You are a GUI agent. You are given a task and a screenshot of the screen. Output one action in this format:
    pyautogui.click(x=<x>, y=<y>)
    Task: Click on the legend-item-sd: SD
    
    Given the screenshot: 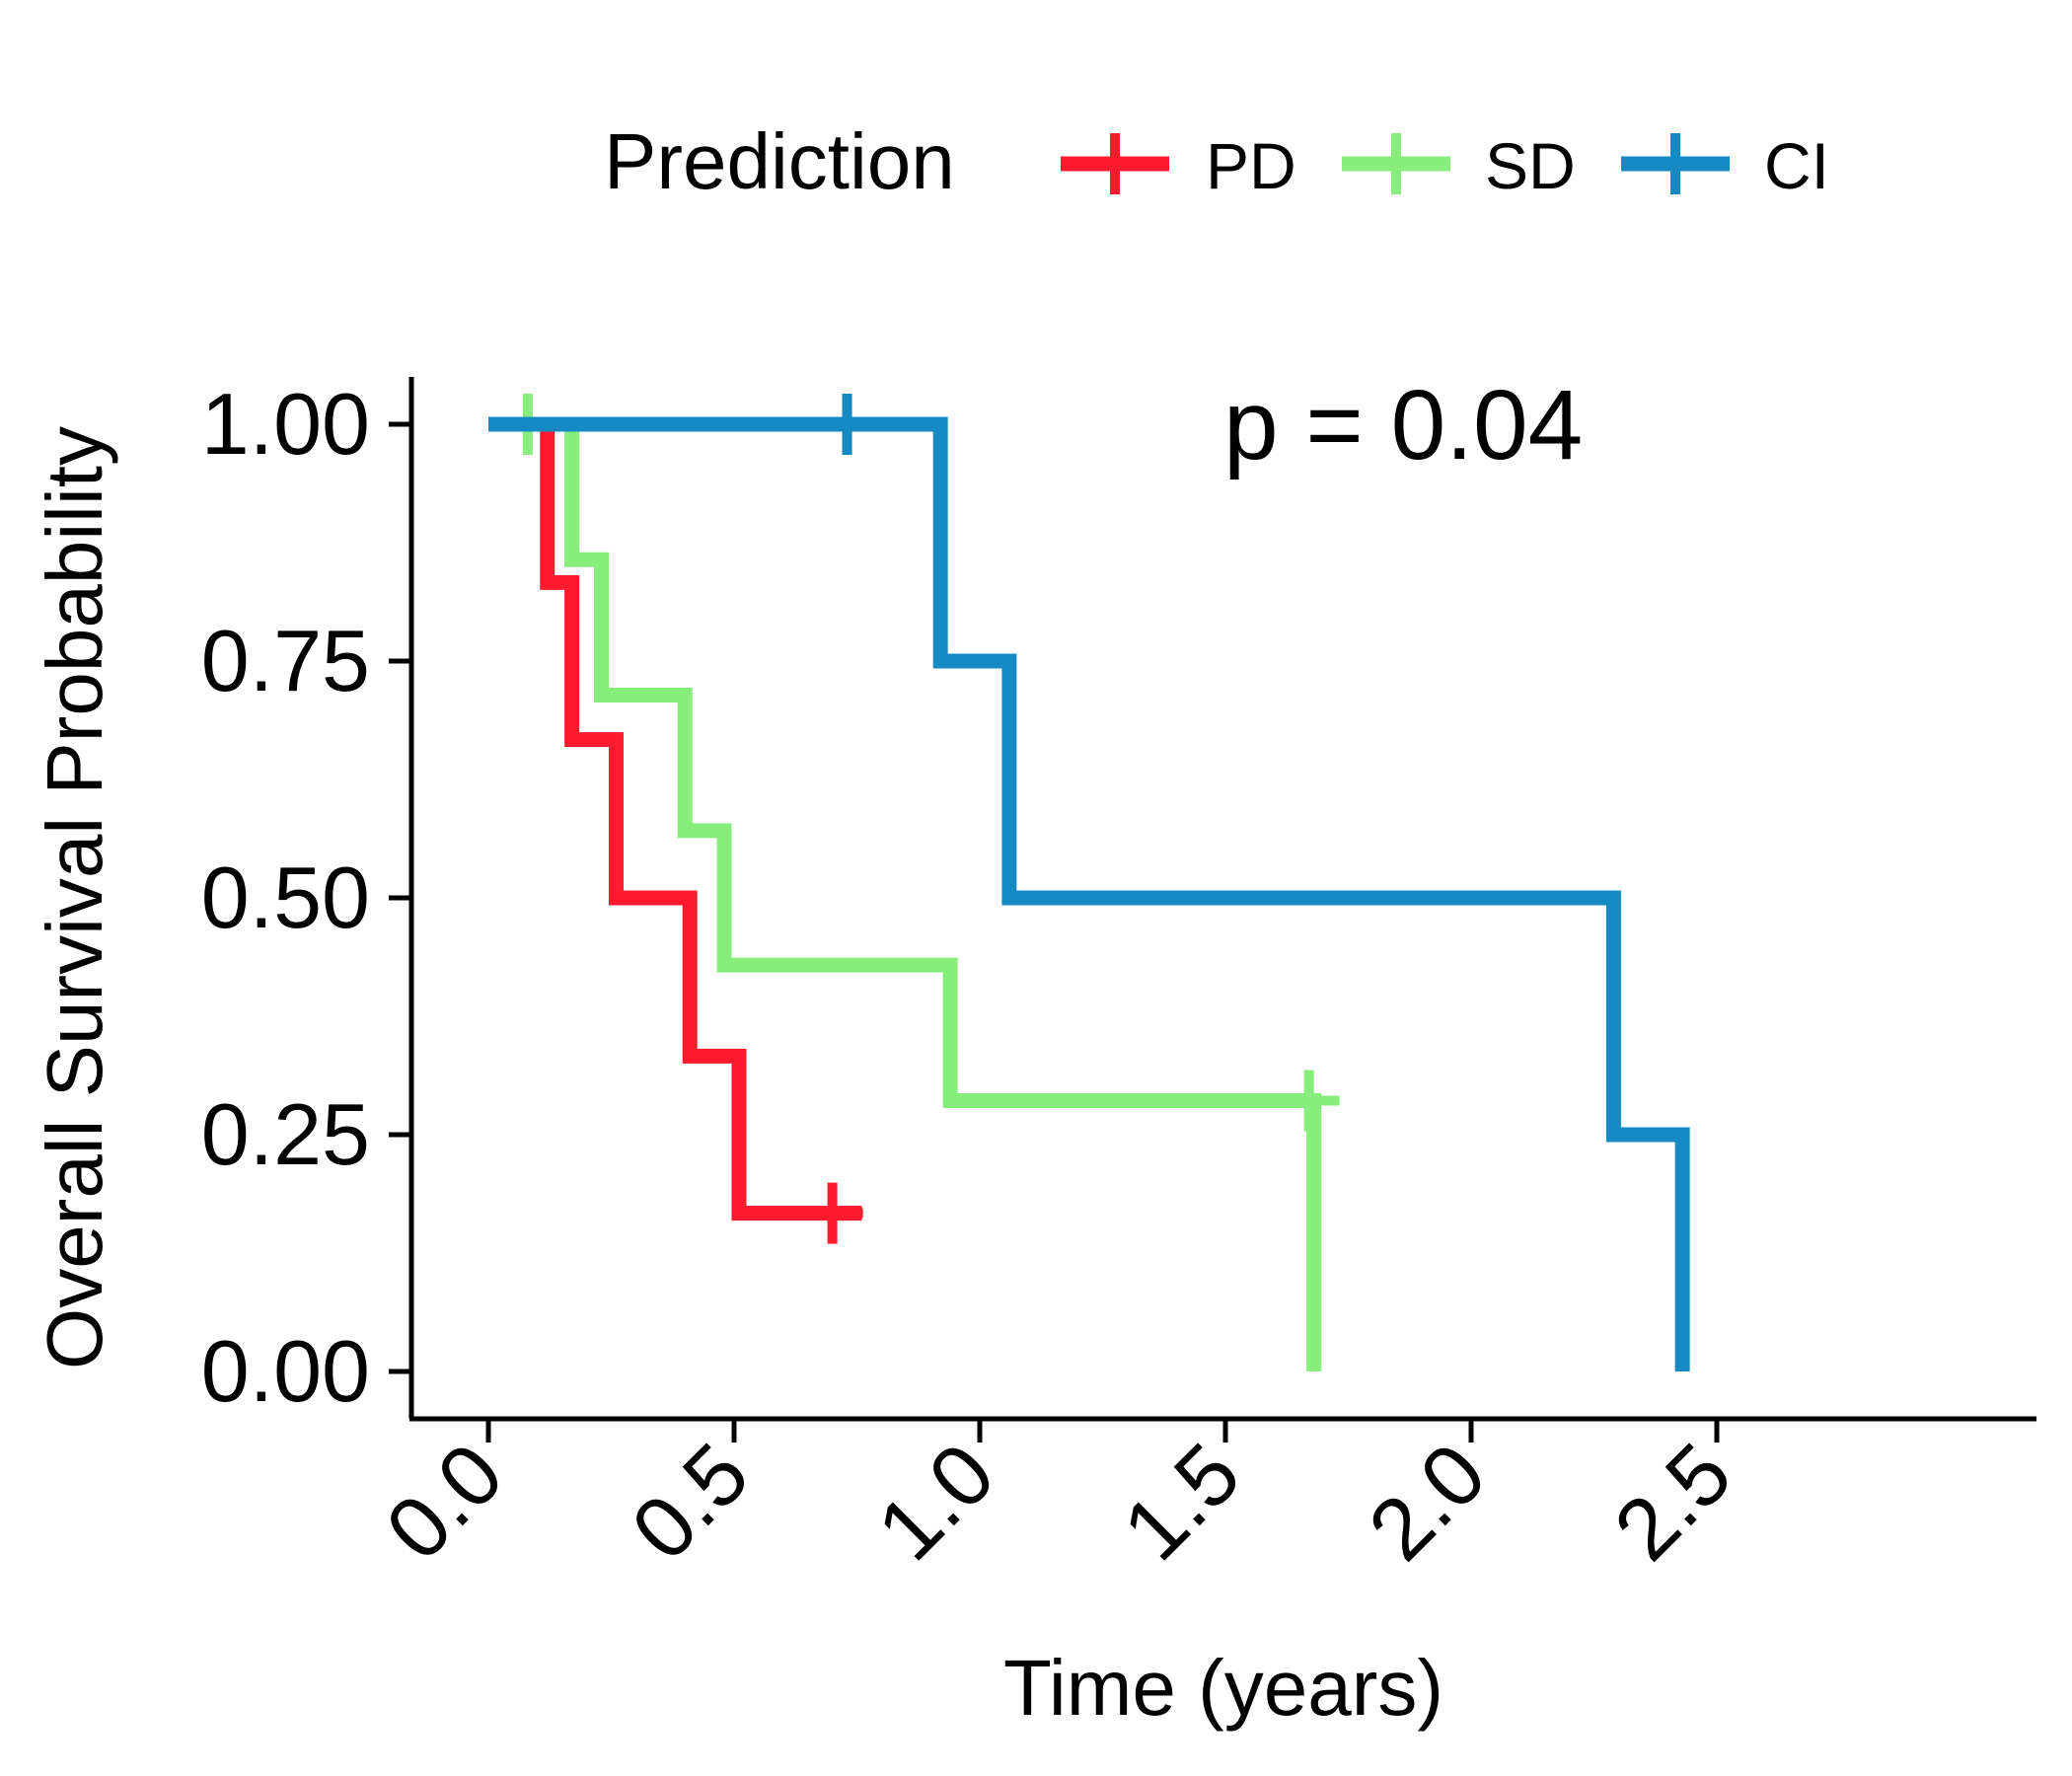 What is the action you would take?
    pyautogui.click(x=1459, y=166)
    